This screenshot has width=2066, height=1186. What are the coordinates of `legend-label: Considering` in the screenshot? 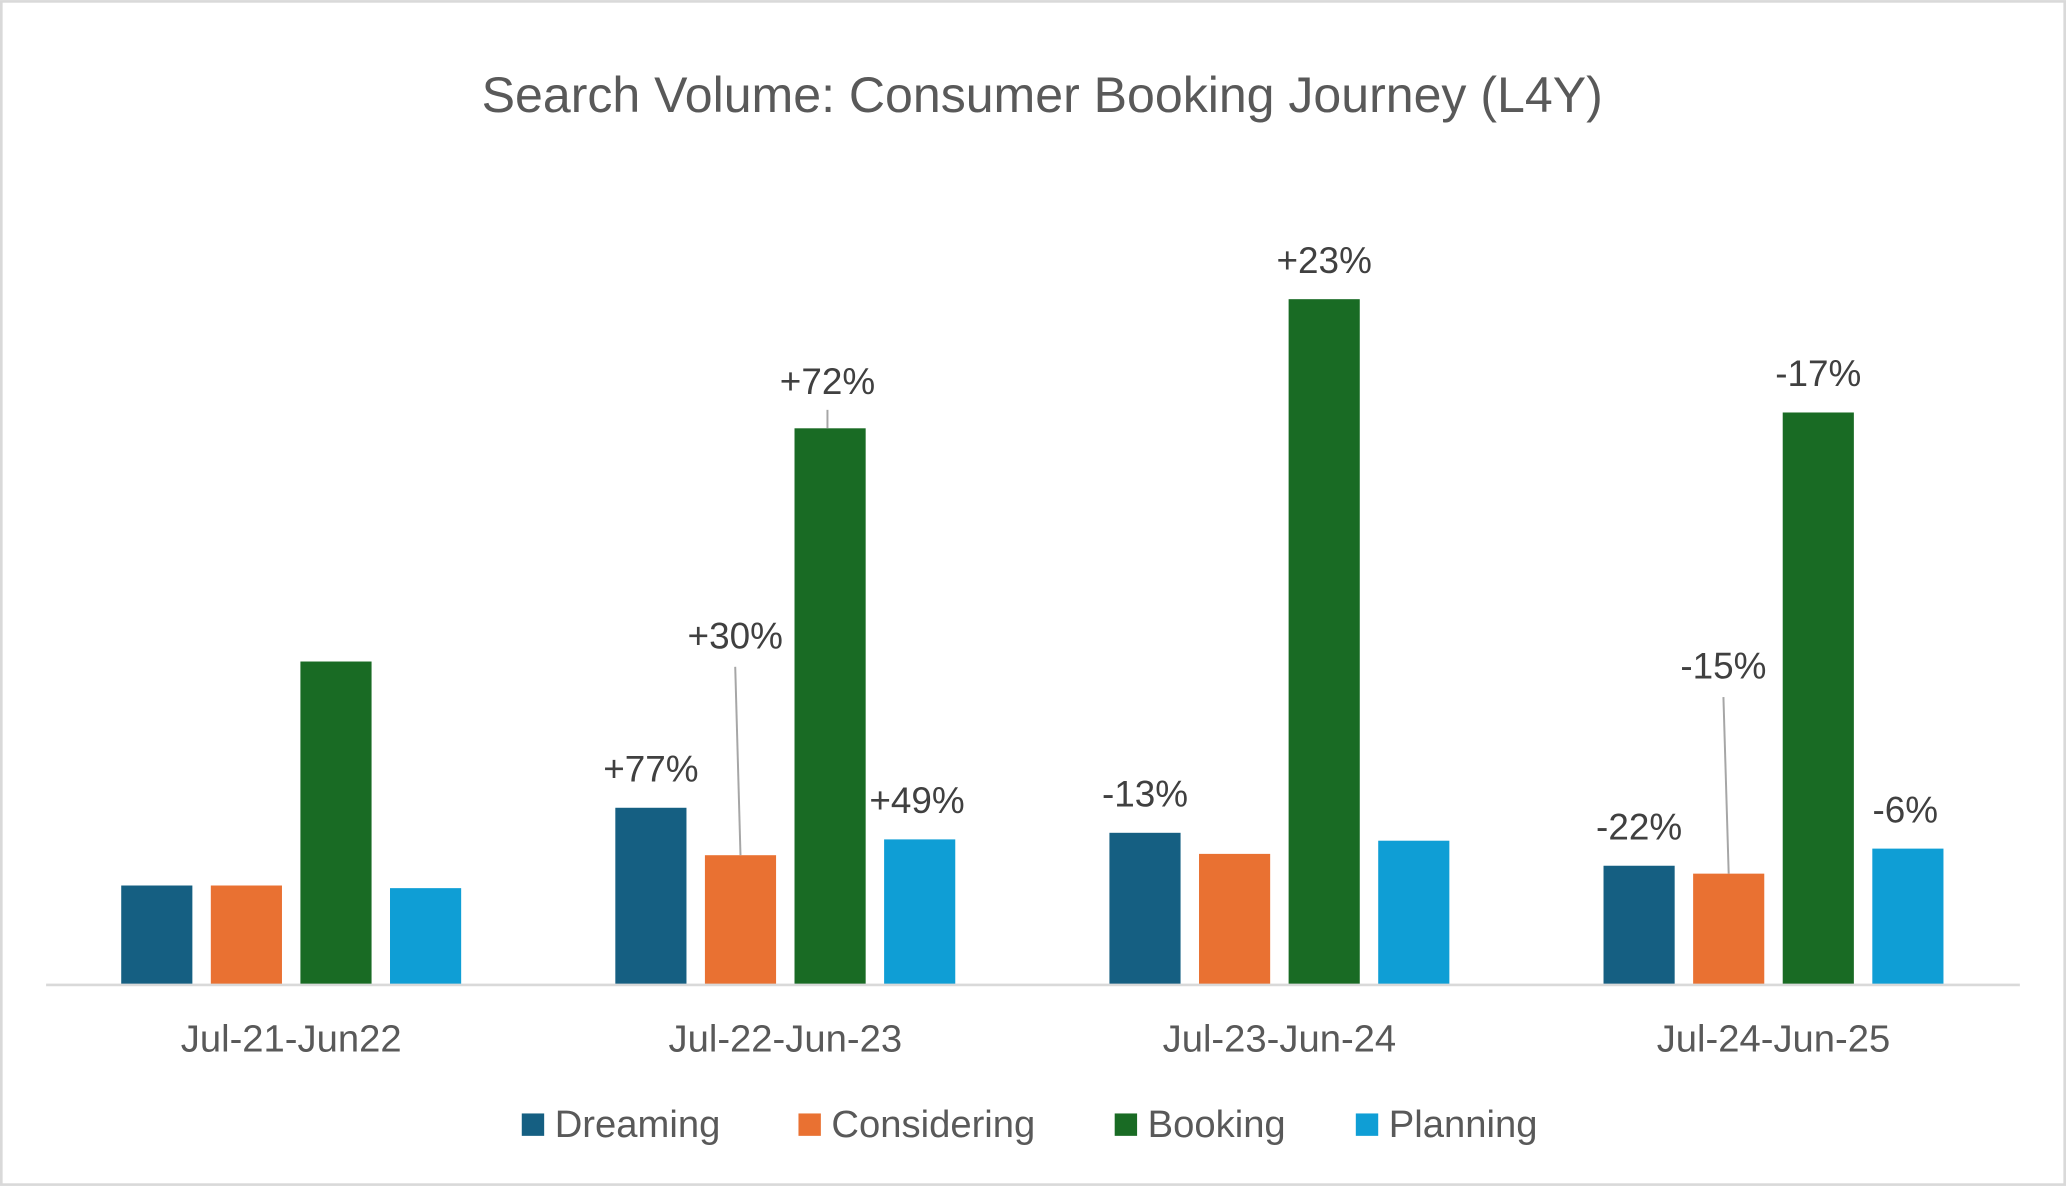 It's located at (933, 1124).